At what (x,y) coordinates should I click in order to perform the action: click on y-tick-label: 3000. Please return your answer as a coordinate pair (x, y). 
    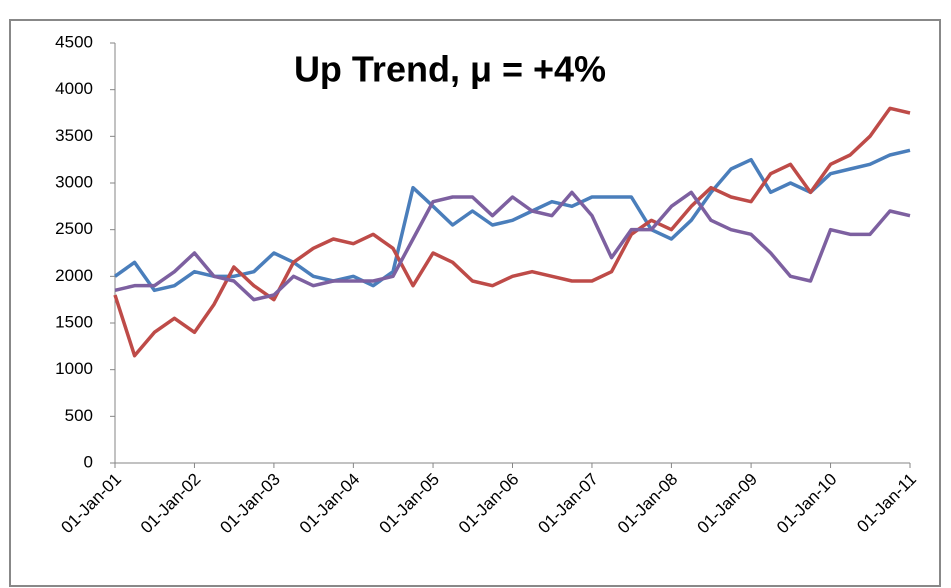
    Looking at the image, I should click on (74, 181).